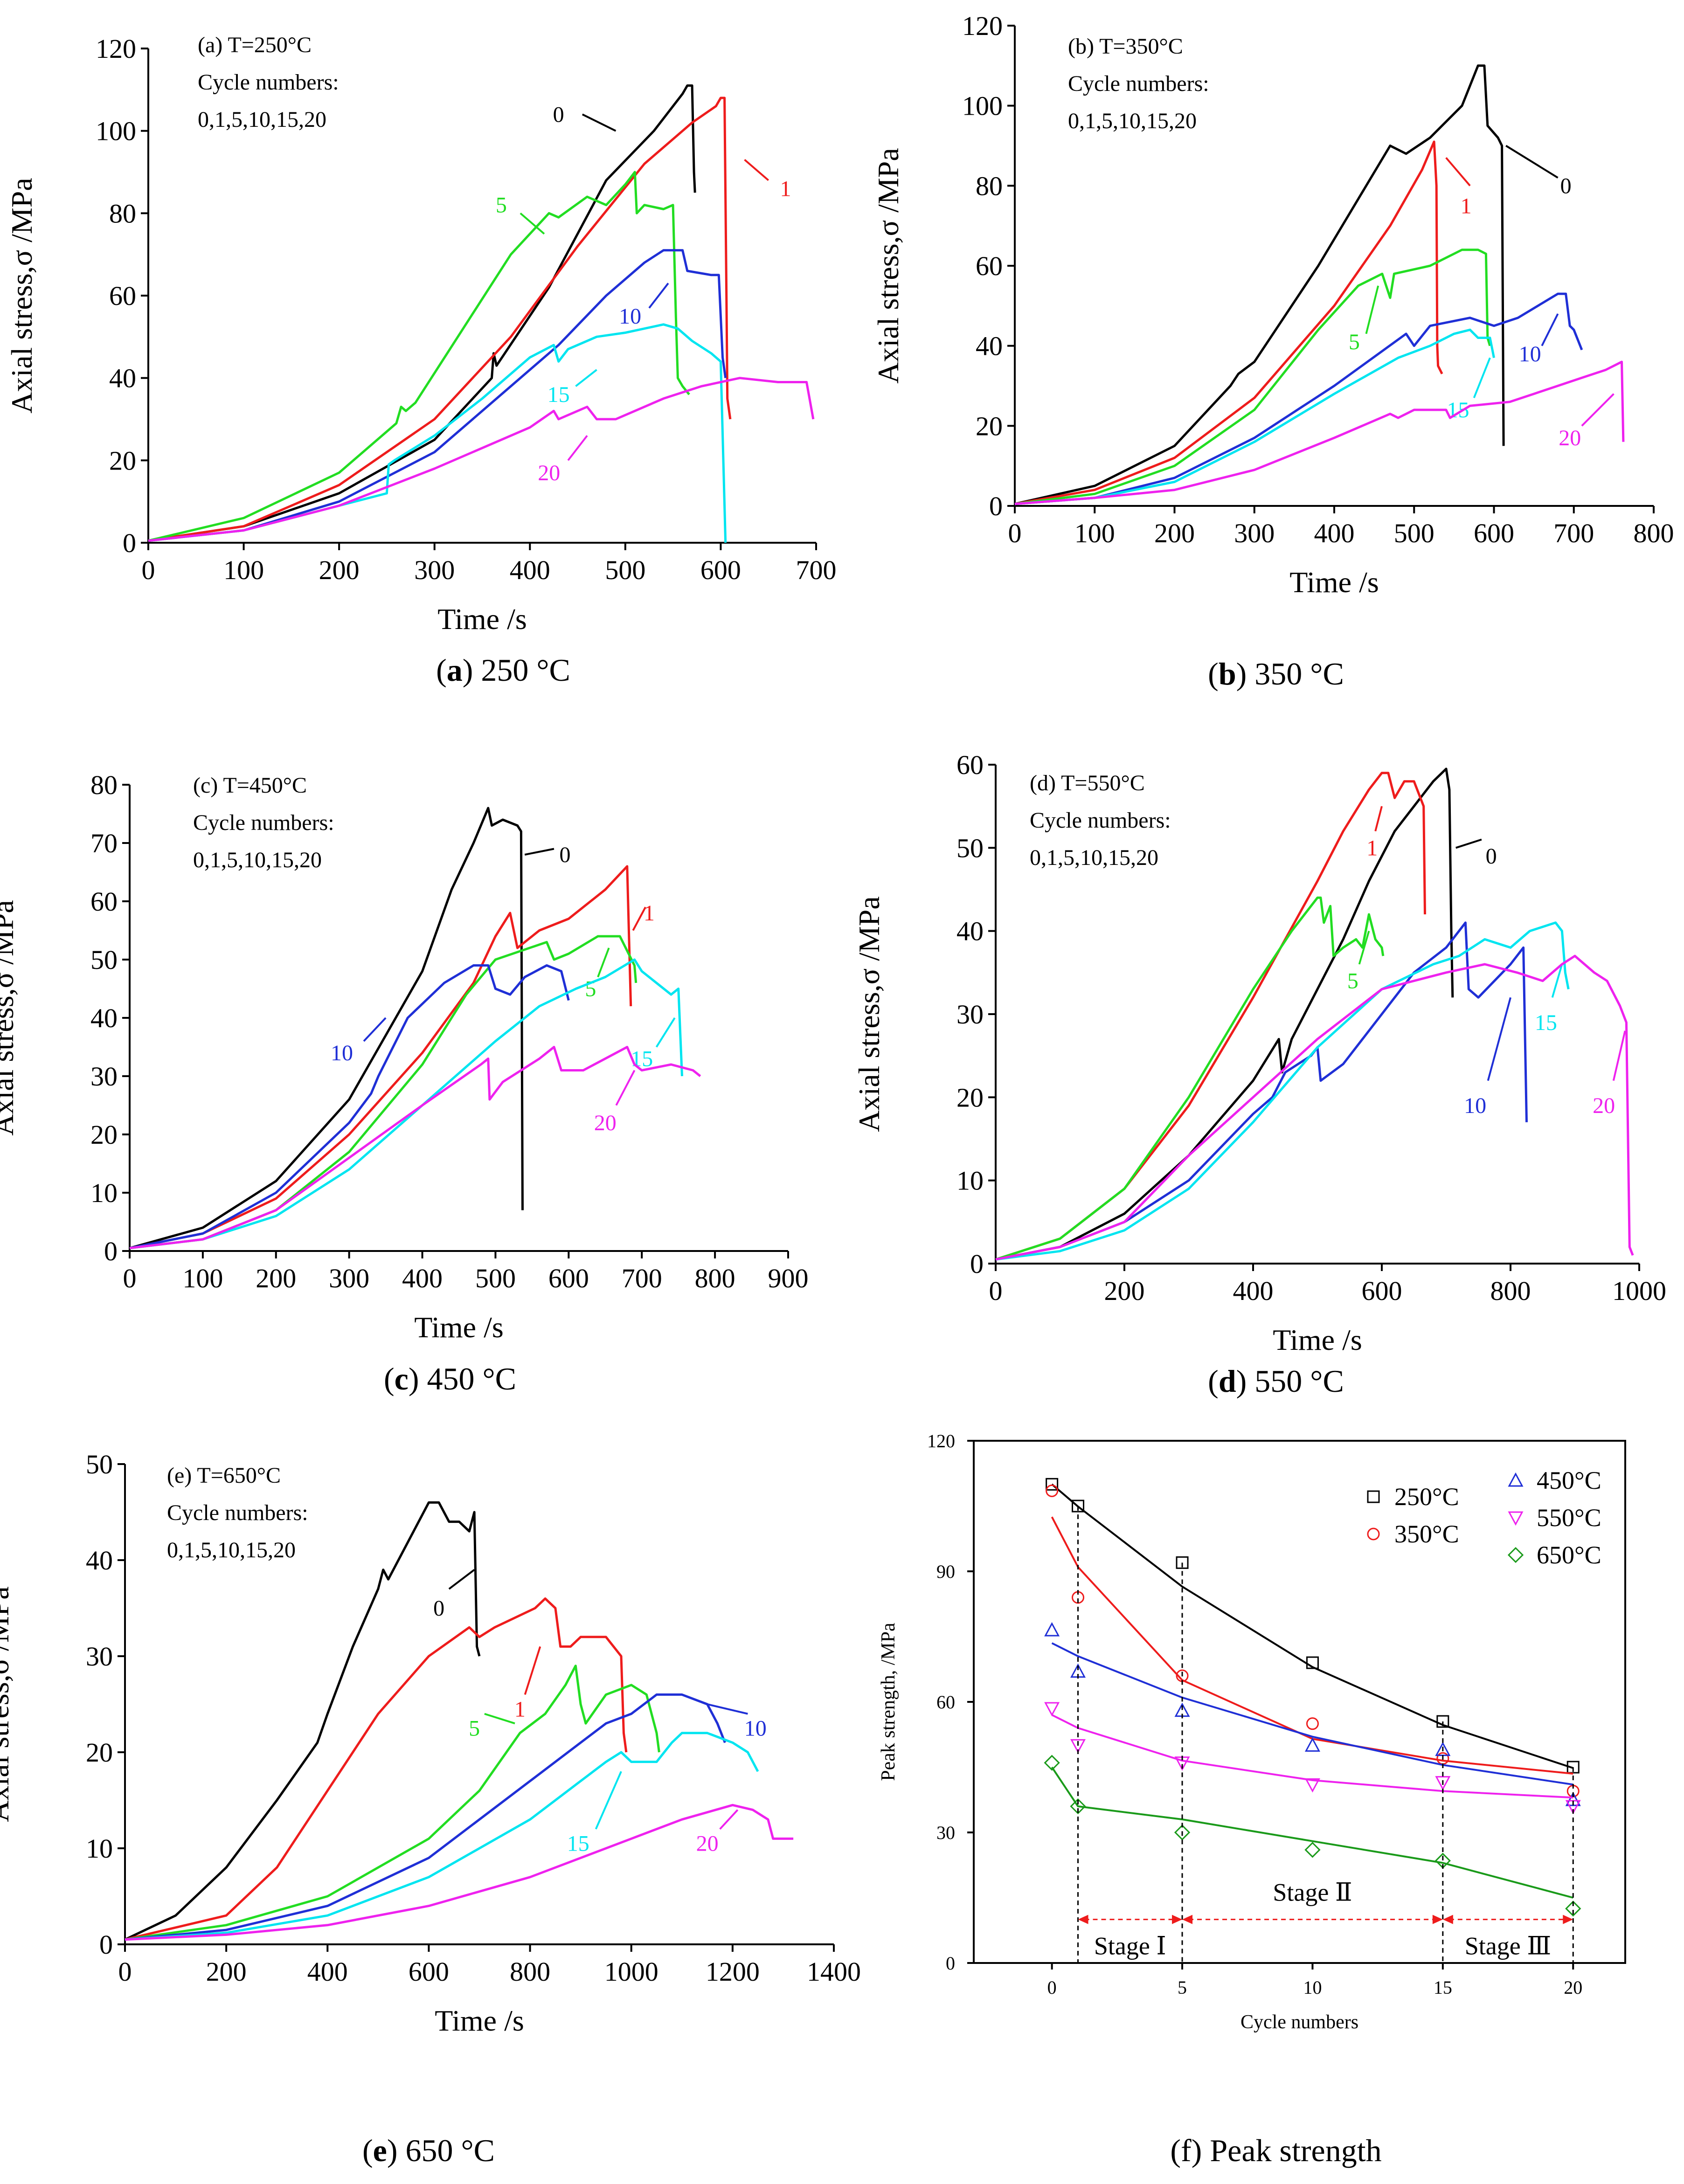 Image resolution: width=1684 pixels, height=2184 pixels. I want to click on x-tick-label: 400, so click(1253, 1291).